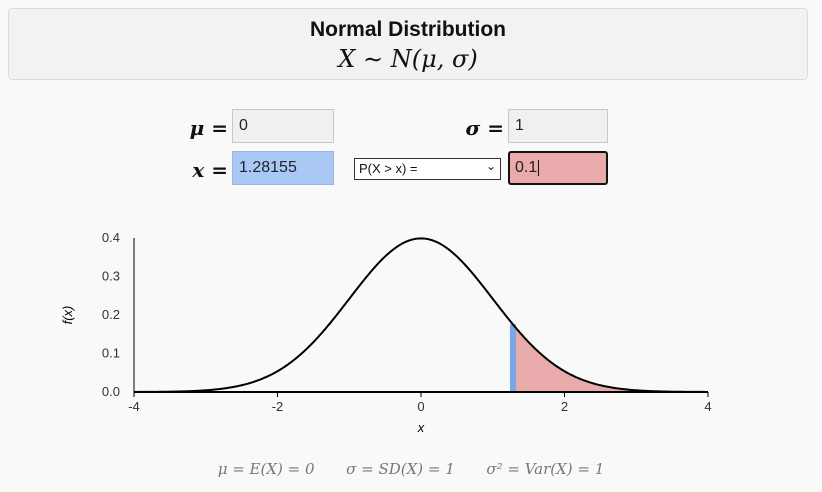 This screenshot has height=492, width=822. Describe the element at coordinates (111, 237) in the screenshot. I see `y-tick-label: 0.4` at that location.